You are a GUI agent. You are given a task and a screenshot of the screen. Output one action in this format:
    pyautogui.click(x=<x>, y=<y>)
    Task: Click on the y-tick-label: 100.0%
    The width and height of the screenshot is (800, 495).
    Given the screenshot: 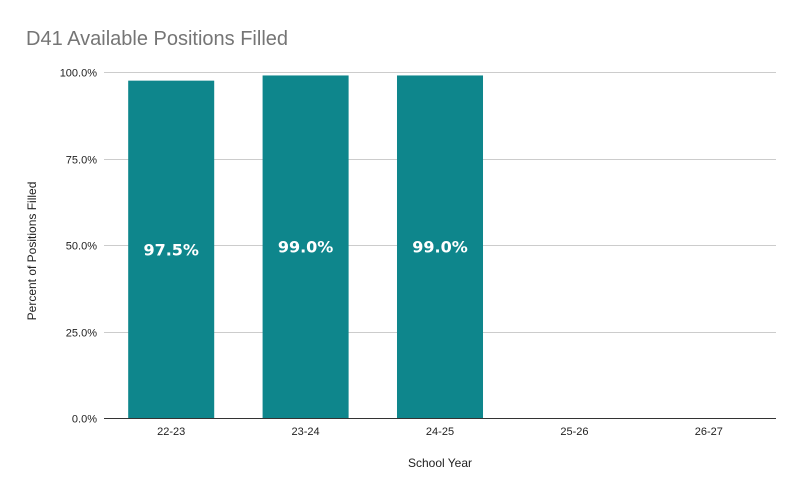 What is the action you would take?
    pyautogui.click(x=79, y=74)
    